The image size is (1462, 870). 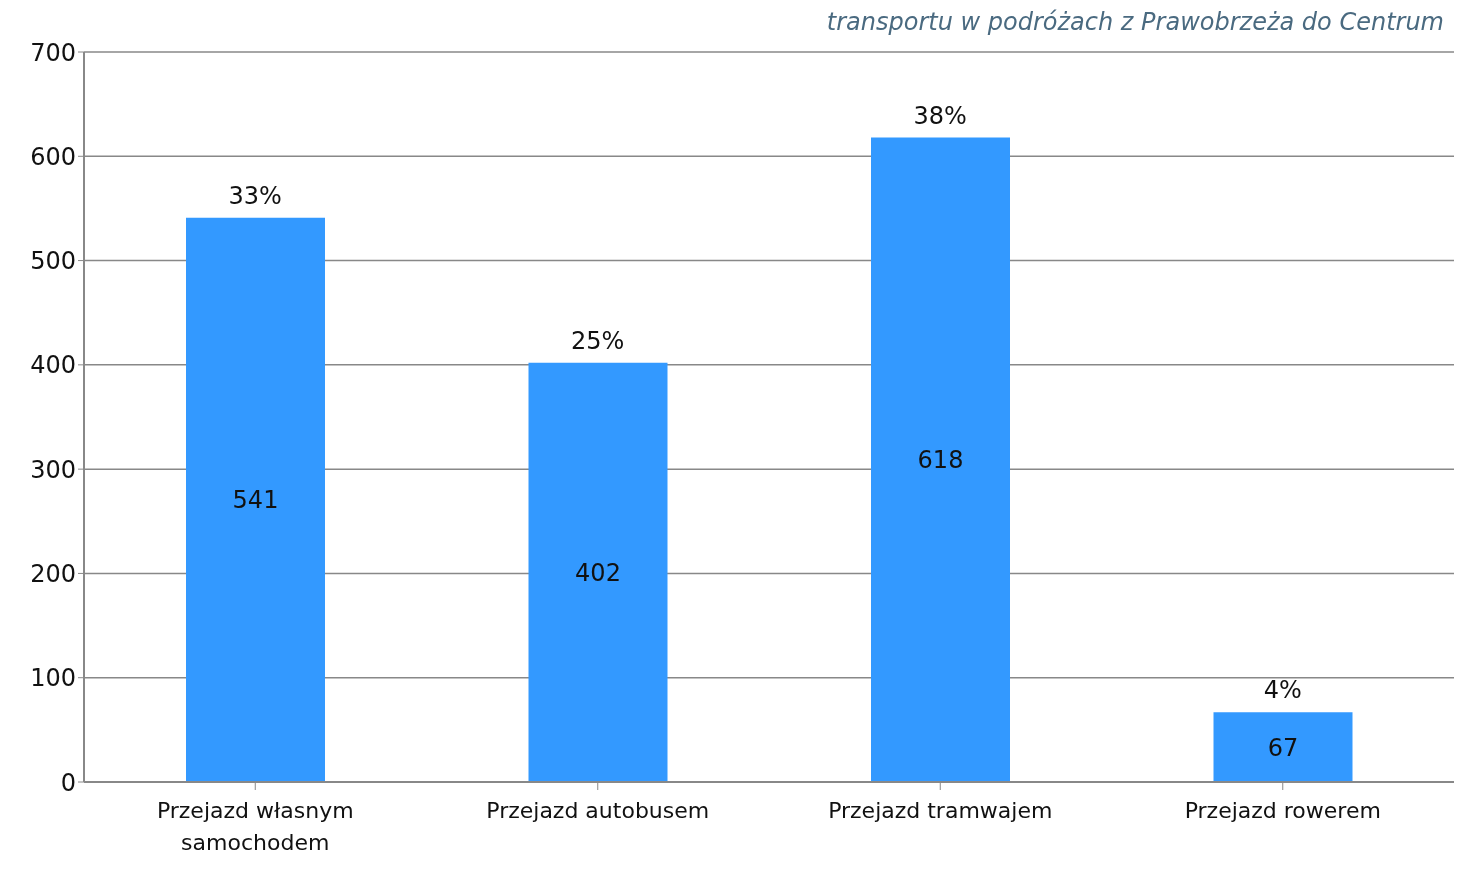 I want to click on y-tick-label: 100, so click(x=53, y=678).